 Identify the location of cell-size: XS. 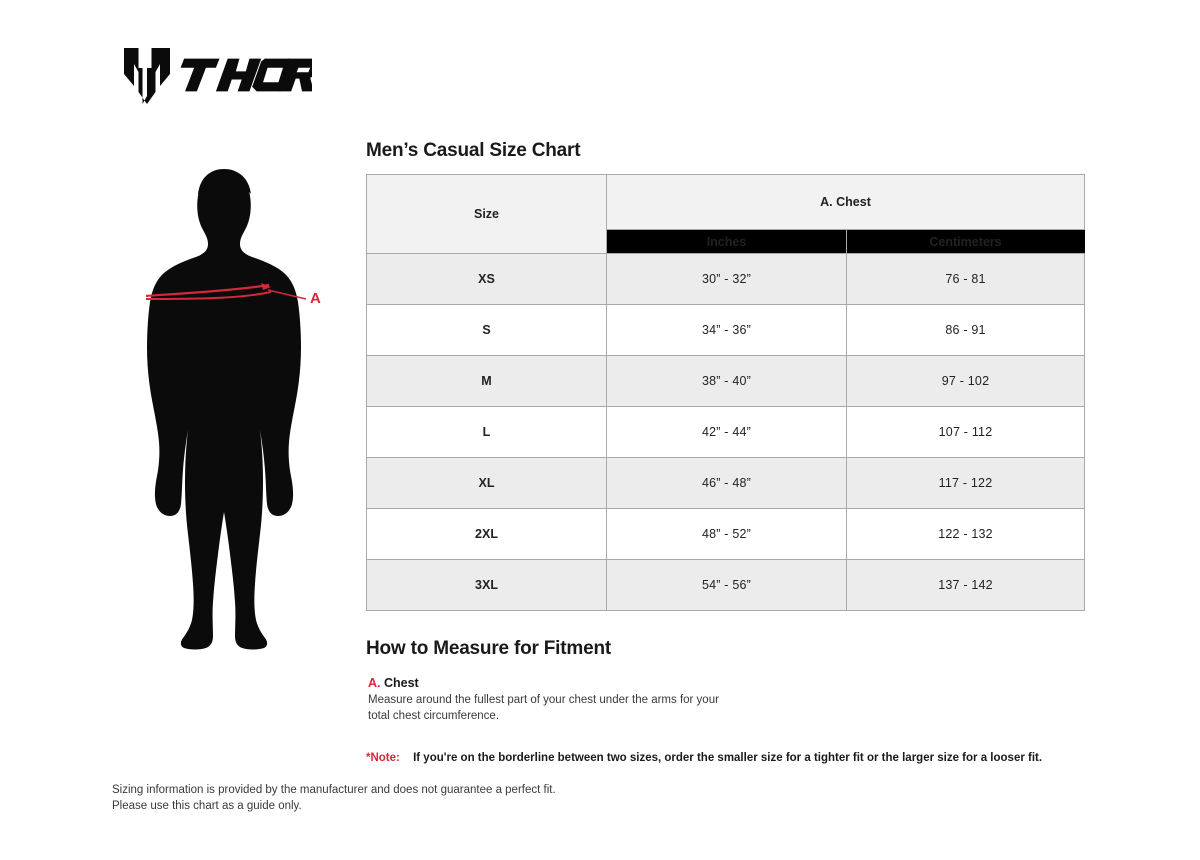
(486, 279).